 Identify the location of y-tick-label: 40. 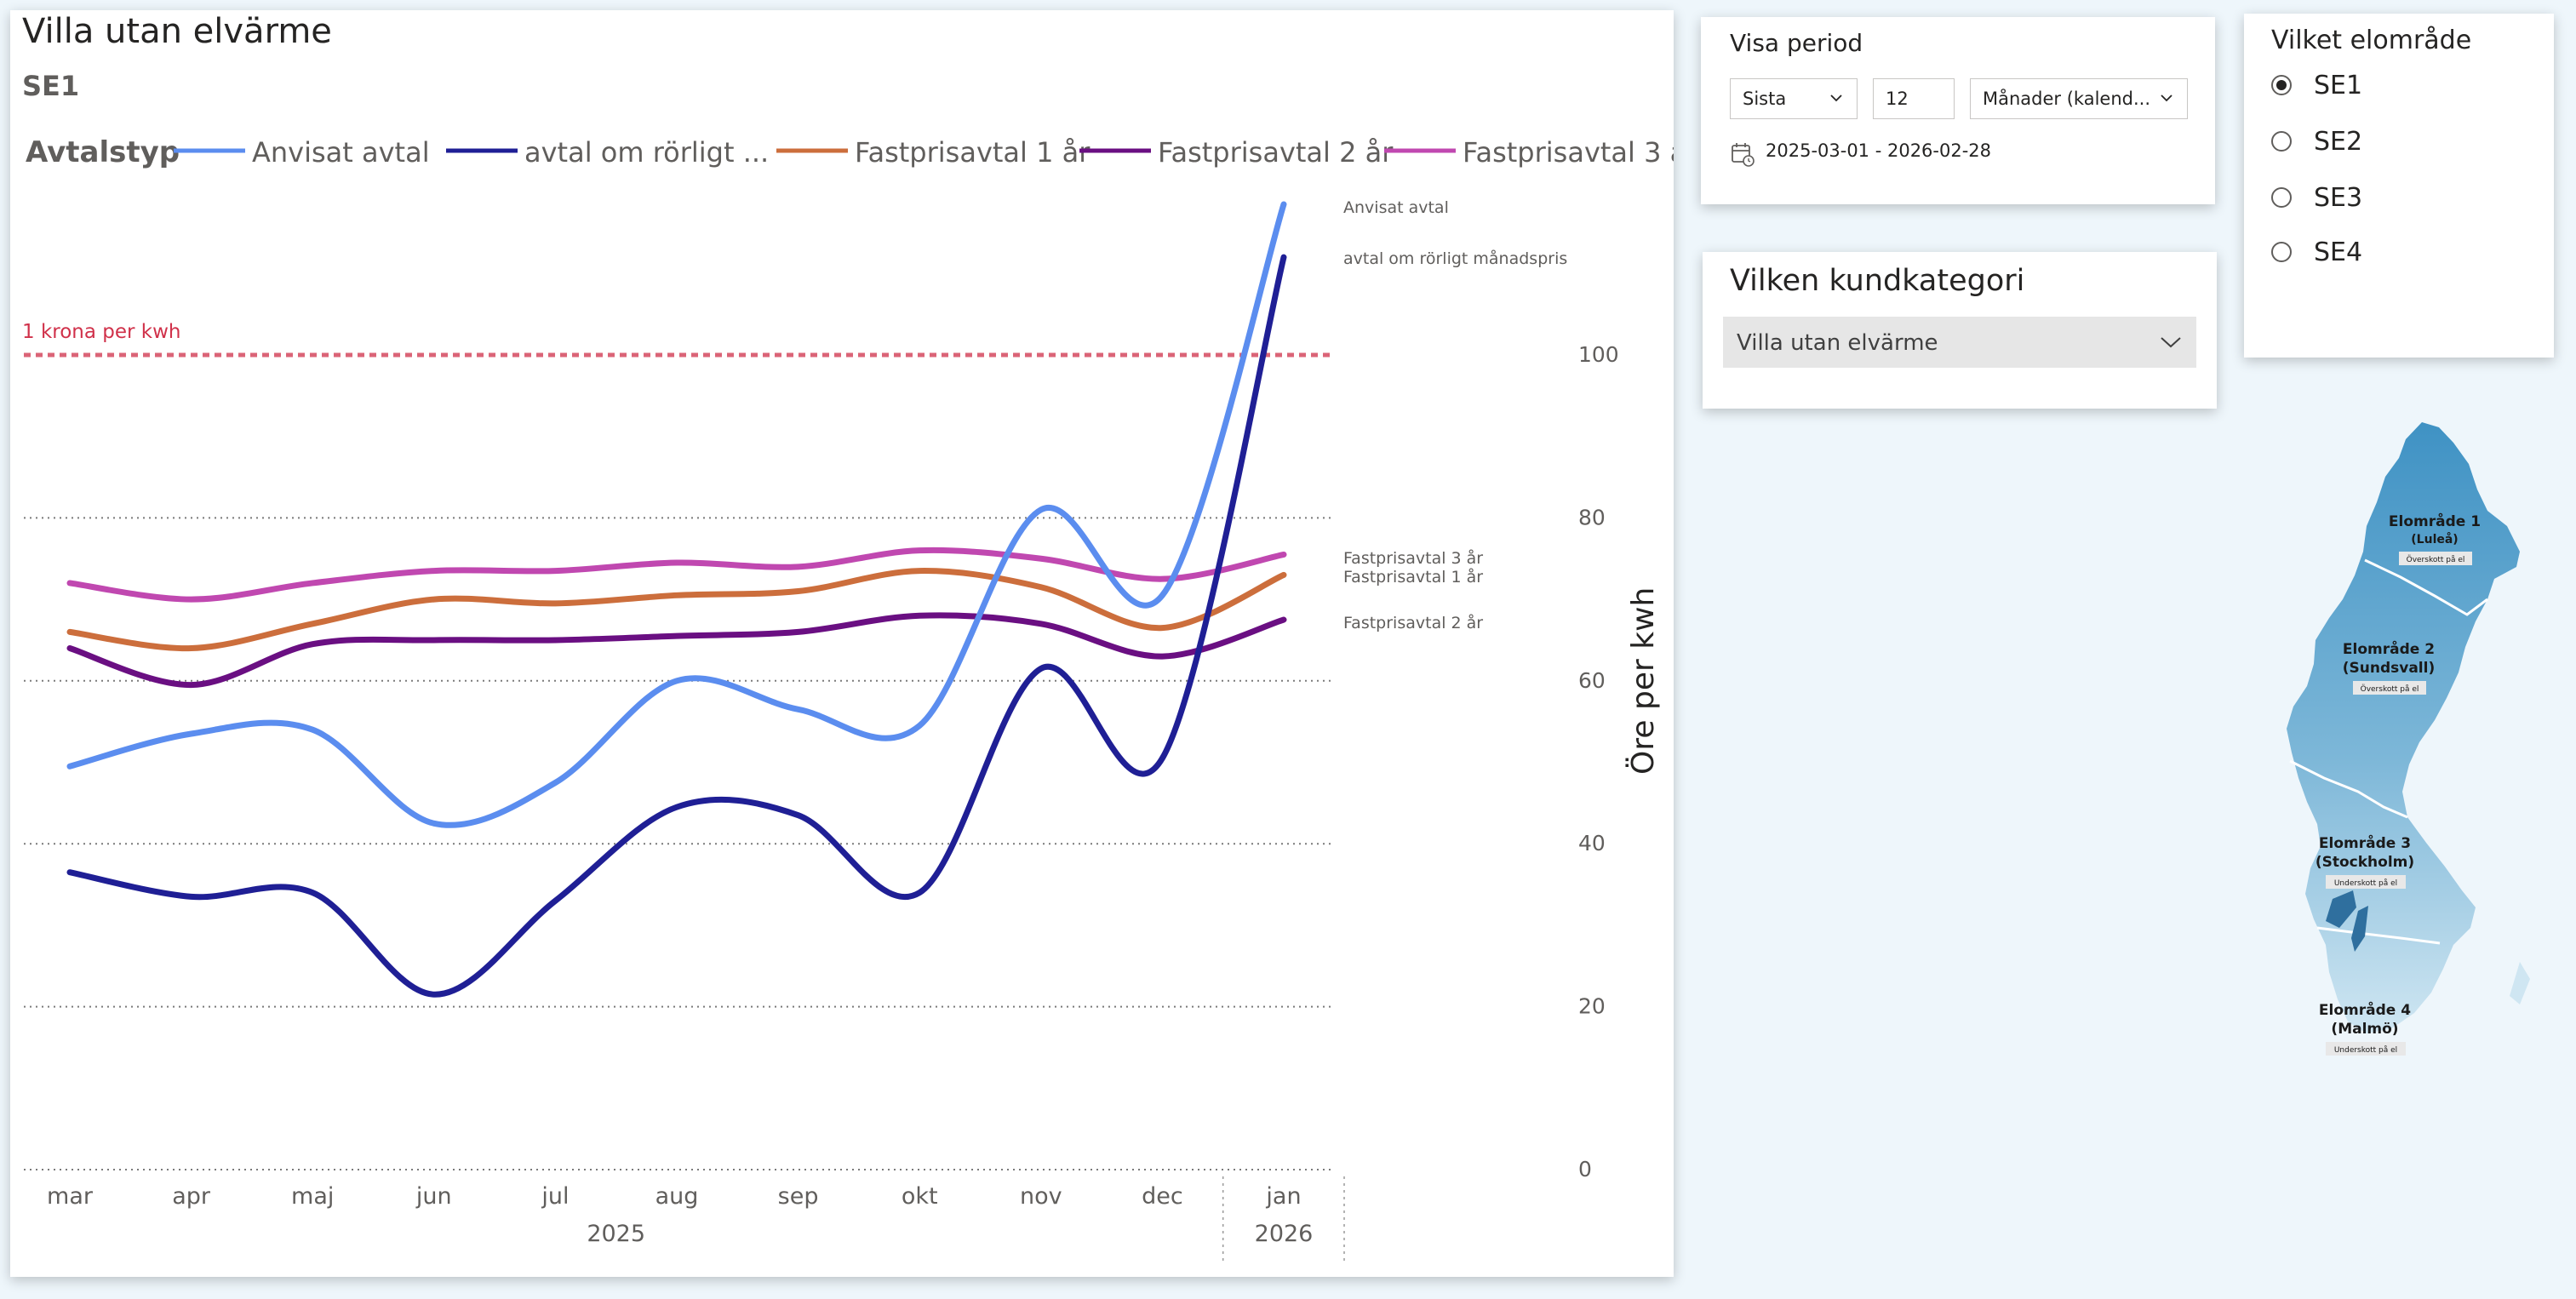
(1592, 843).